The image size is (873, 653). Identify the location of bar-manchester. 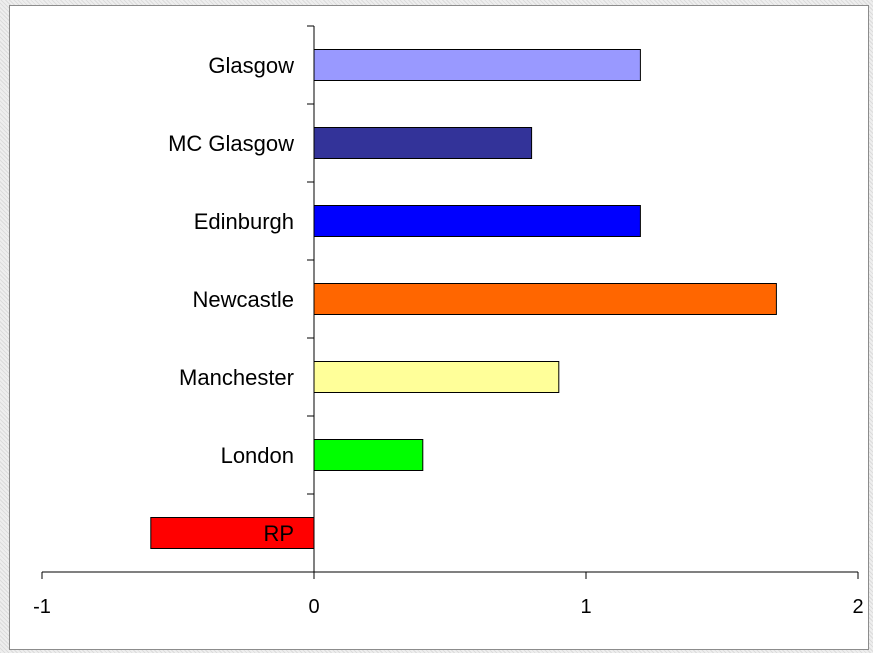
(436, 377).